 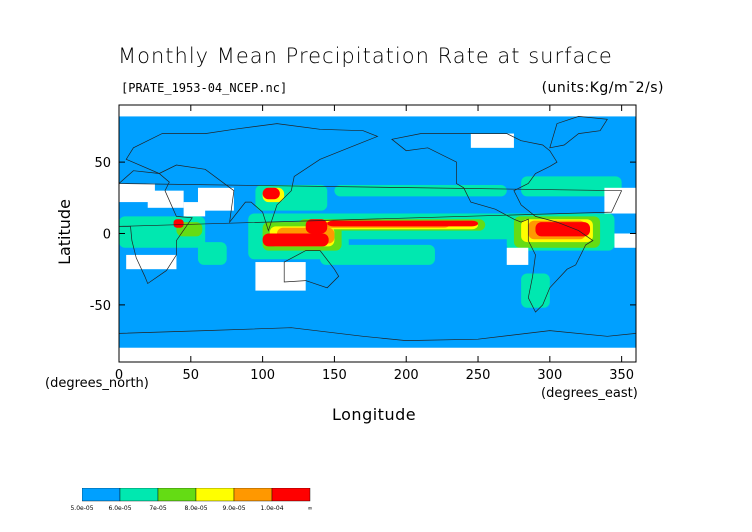 What do you see at coordinates (478, 375) in the screenshot?
I see `x-tick-label-5: 250` at bounding box center [478, 375].